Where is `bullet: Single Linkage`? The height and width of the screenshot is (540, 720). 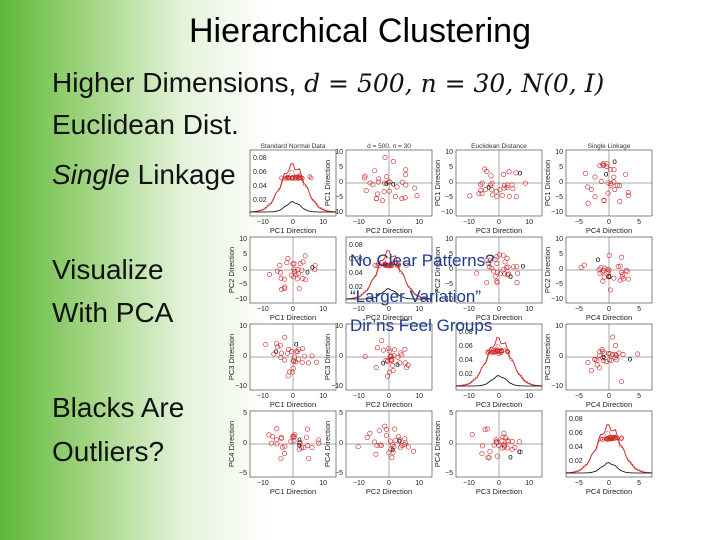 bullet: Single Linkage is located at coordinates (144, 174).